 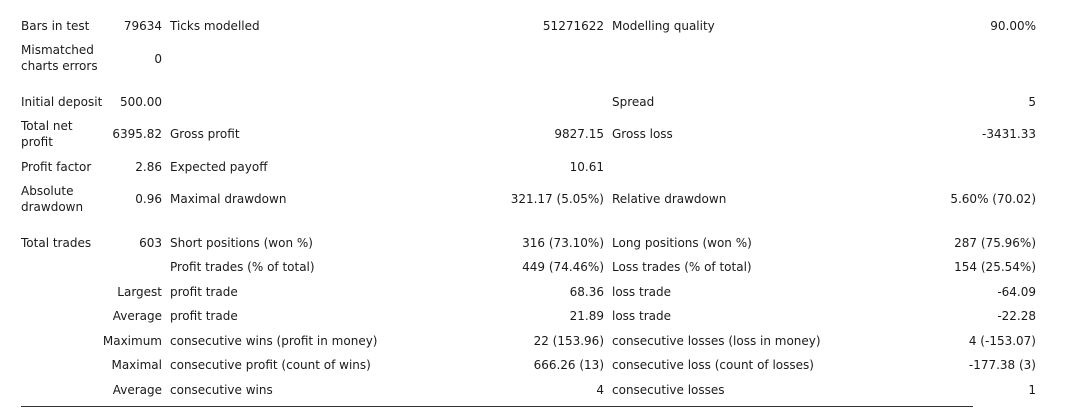 What do you see at coordinates (1002, 365) in the screenshot?
I see `maximal-consecutive-loss-value: -177.38 (3)` at bounding box center [1002, 365].